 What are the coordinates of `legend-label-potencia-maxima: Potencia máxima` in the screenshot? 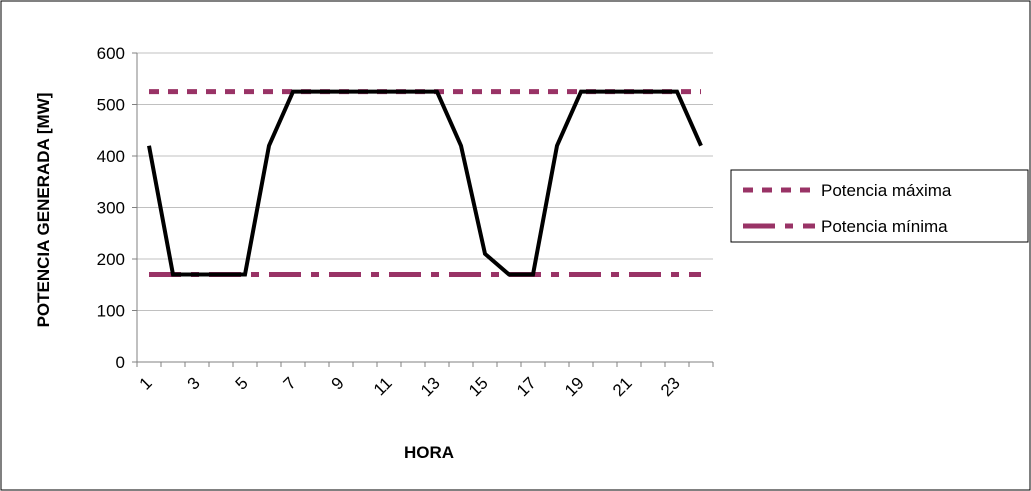 It's located at (886, 190).